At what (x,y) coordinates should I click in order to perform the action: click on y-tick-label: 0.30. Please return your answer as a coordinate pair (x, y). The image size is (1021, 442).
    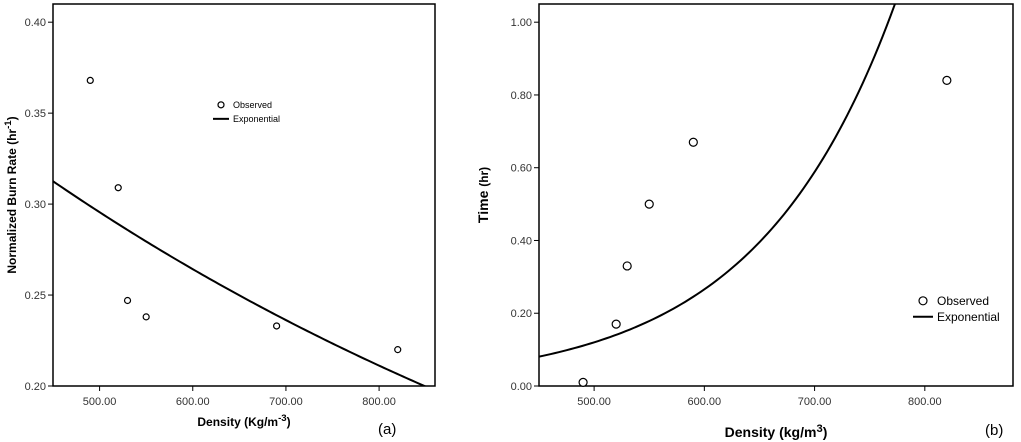
    Looking at the image, I should click on (35, 205).